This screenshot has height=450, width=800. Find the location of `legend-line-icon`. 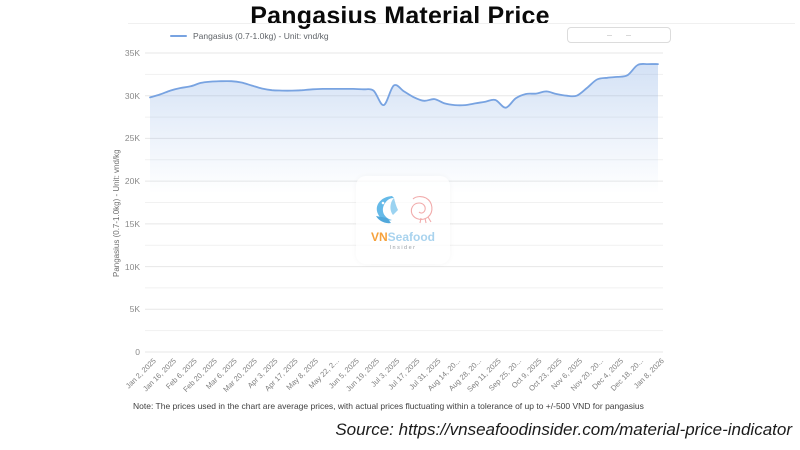

legend-line-icon is located at coordinates (178, 36).